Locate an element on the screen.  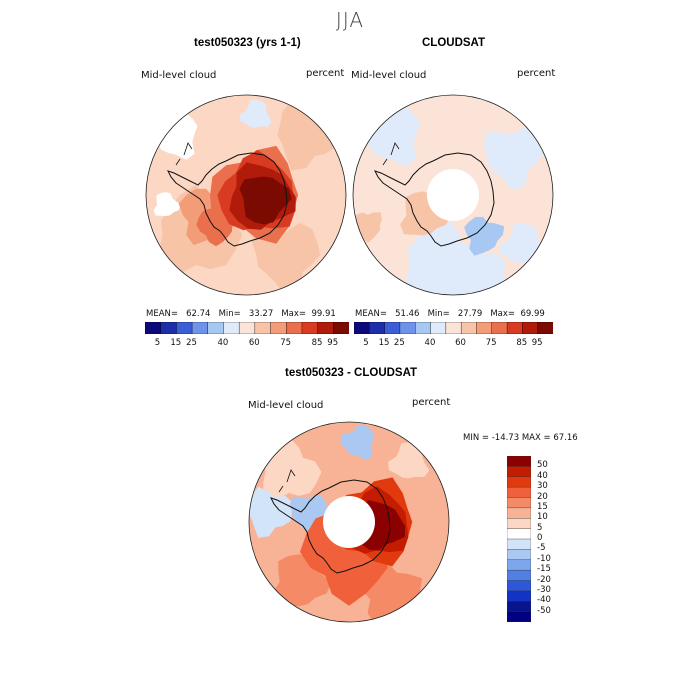
model-units-label: percent is located at coordinates (325, 73).